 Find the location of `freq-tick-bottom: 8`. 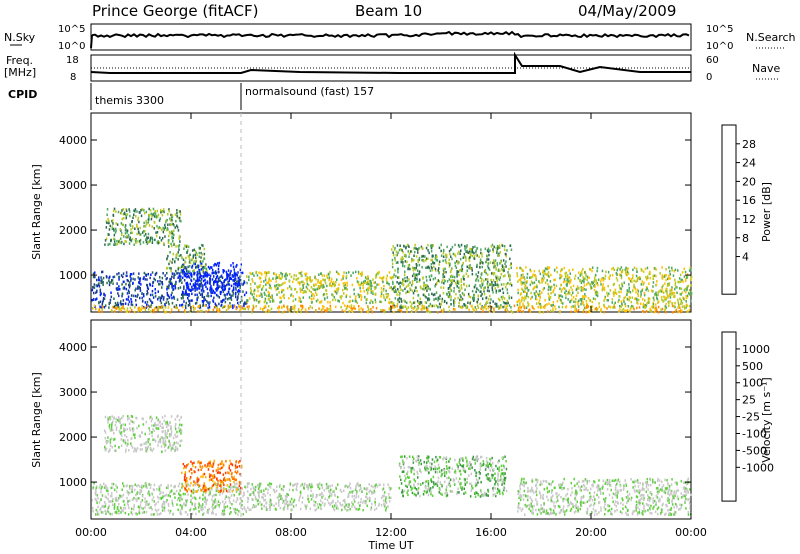

freq-tick-bottom: 8 is located at coordinates (73, 77).